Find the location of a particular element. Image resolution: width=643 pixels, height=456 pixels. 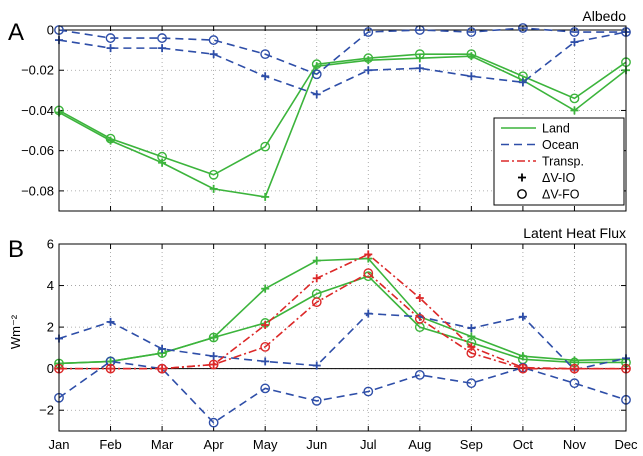

panel-b-letter: B is located at coordinates (16, 249).